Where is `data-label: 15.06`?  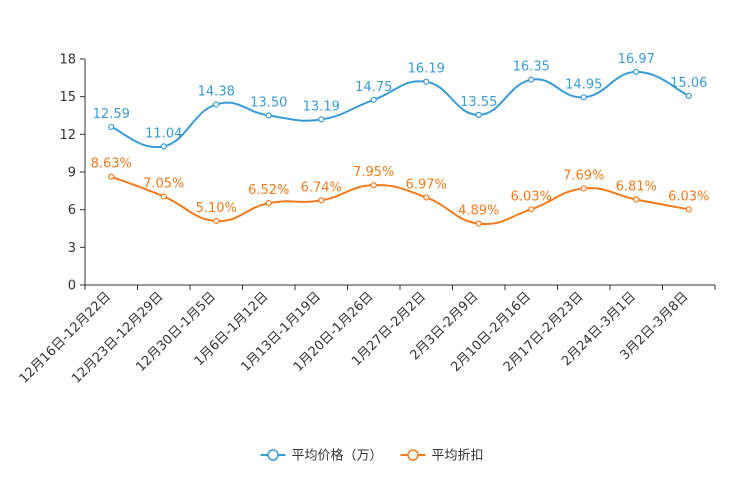
data-label: 15.06 is located at coordinates (688, 83).